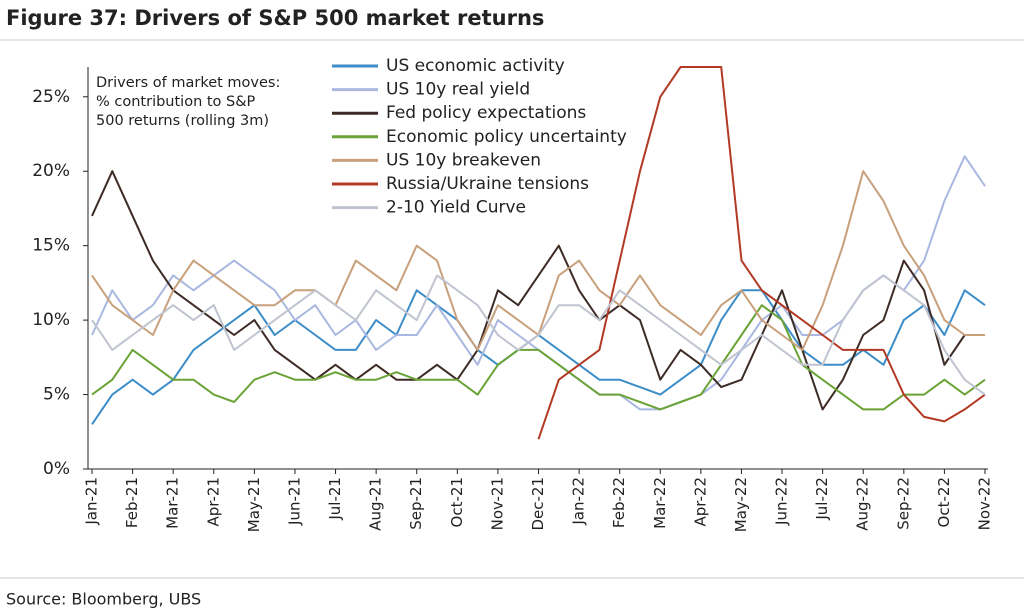 The image size is (1024, 616). Describe the element at coordinates (944, 502) in the screenshot. I see `x-tick-label: Oct-22` at that location.